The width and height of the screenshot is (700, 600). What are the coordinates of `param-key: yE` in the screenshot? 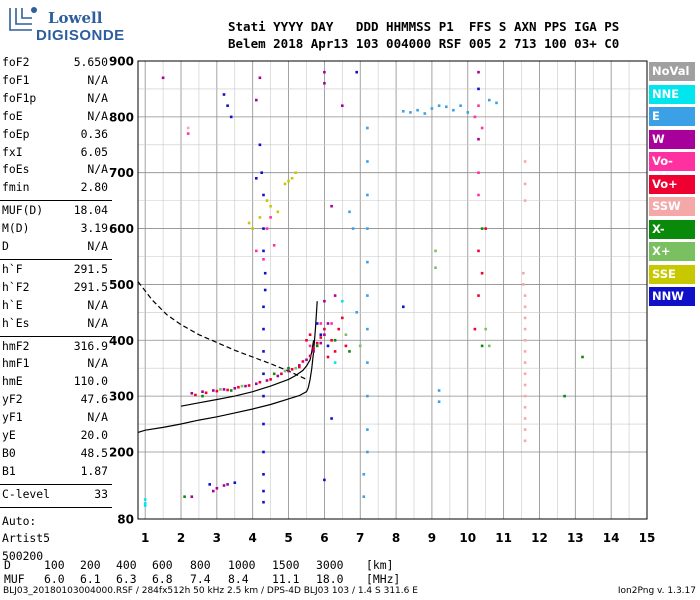 It's located at (9, 435).